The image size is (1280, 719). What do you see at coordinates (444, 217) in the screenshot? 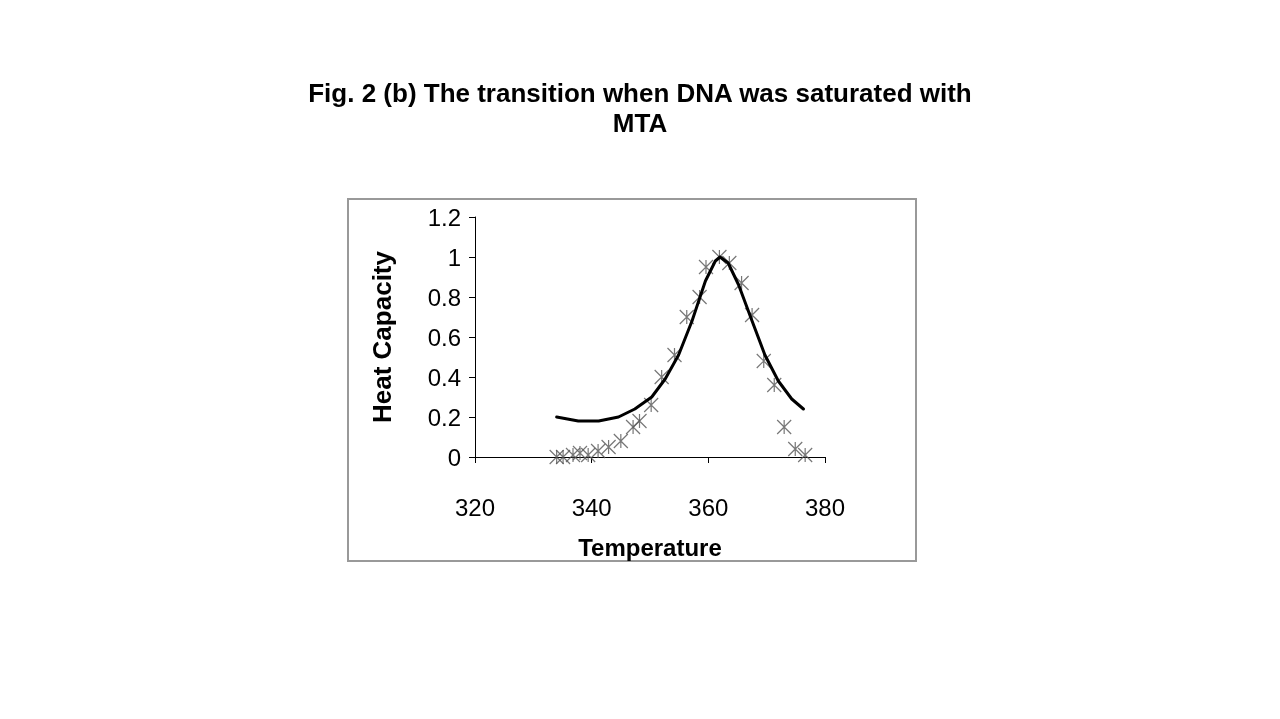
I see `y-tick-label: 1.2` at bounding box center [444, 217].